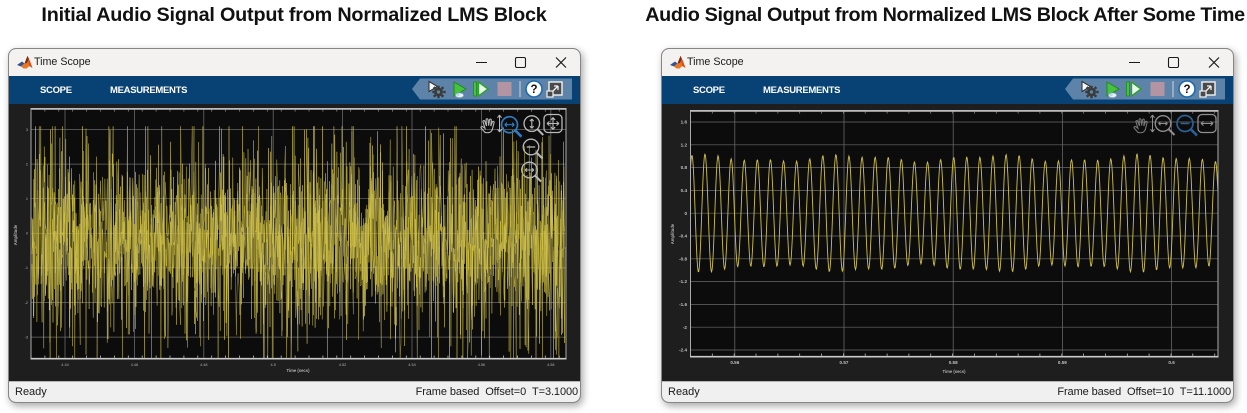 This screenshot has width=1247, height=413. I want to click on svg-text: 0.57, so click(844, 362).